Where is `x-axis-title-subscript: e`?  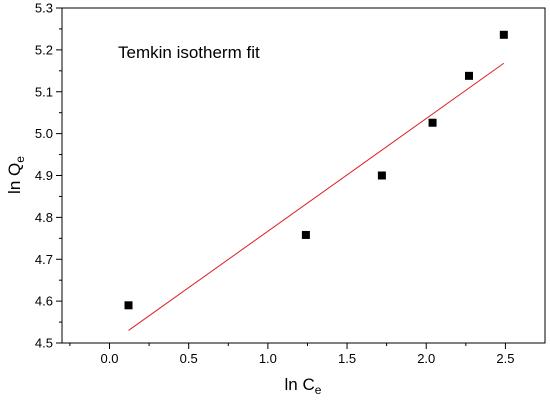
x-axis-title-subscript: e is located at coordinates (318, 390).